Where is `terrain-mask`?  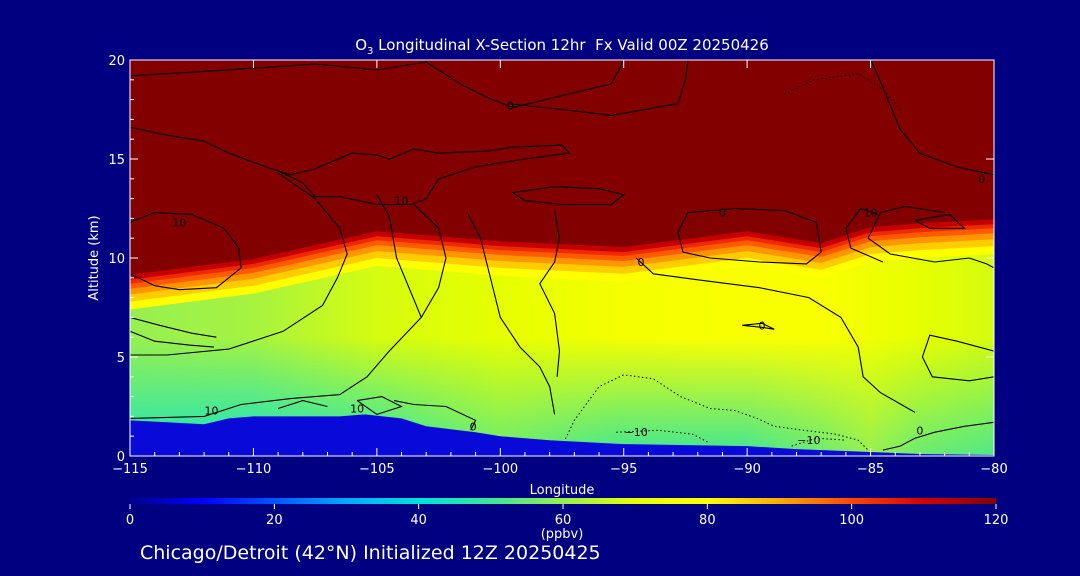
terrain-mask is located at coordinates (562, 435).